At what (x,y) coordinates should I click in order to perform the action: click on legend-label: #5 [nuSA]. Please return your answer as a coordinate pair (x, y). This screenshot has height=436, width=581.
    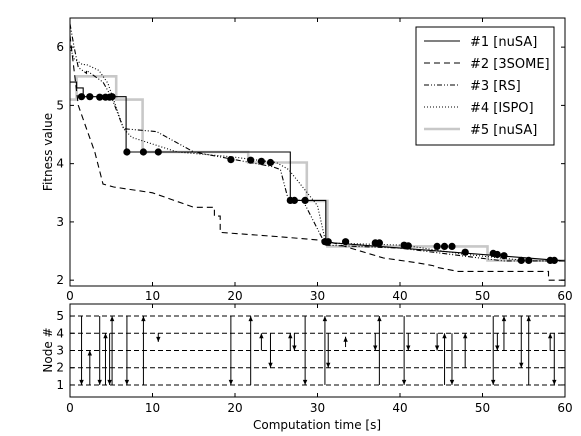
    Looking at the image, I should click on (503, 130).